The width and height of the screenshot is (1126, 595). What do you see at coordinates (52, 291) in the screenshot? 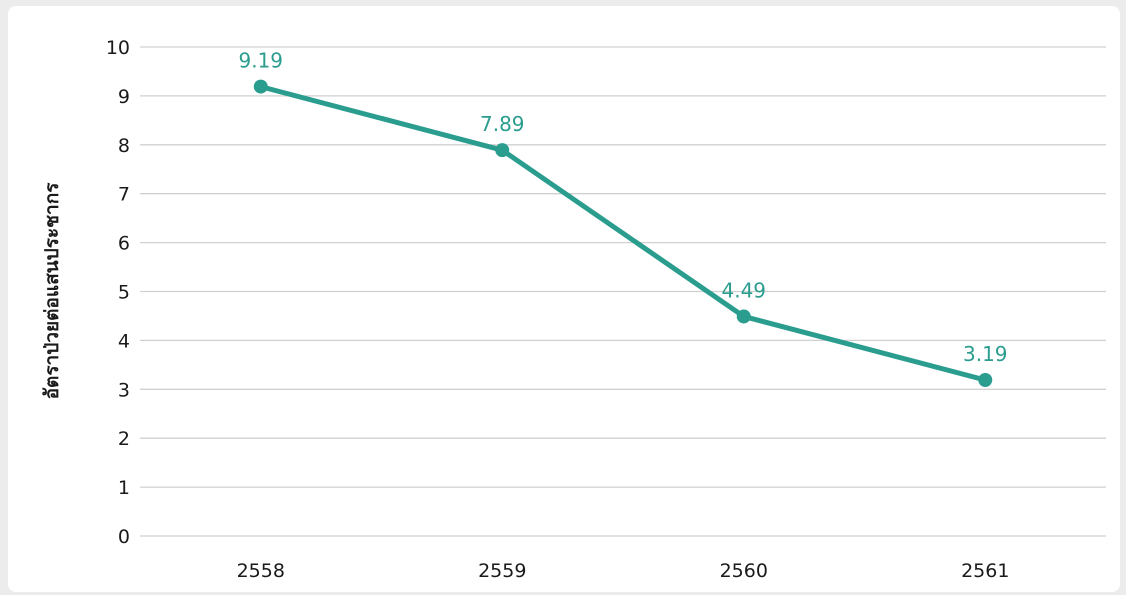
I see `y-axis-title: อัตราป่วยต่อแสนประชากร` at bounding box center [52, 291].